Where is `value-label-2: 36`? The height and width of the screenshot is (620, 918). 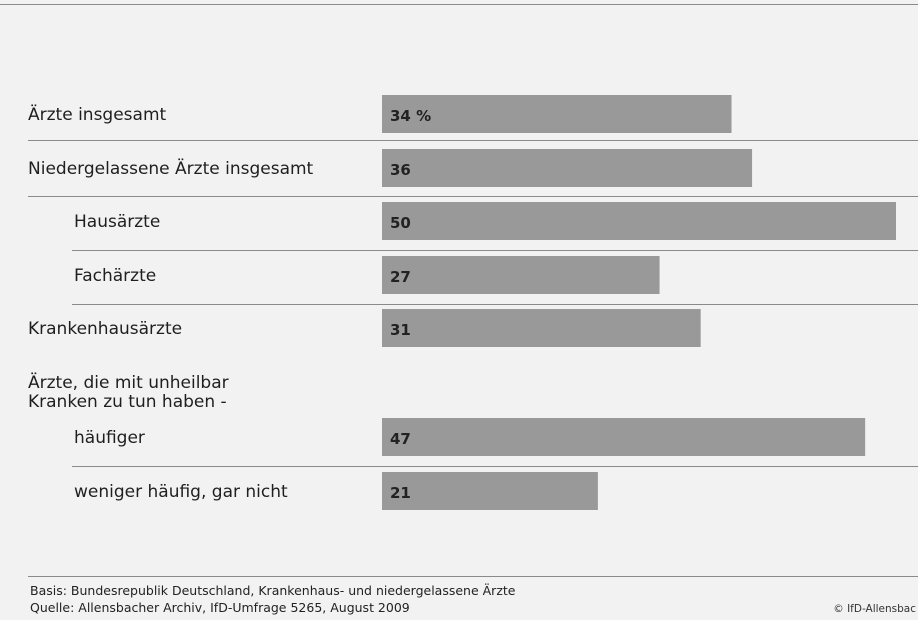 value-label-2: 36 is located at coordinates (400, 170).